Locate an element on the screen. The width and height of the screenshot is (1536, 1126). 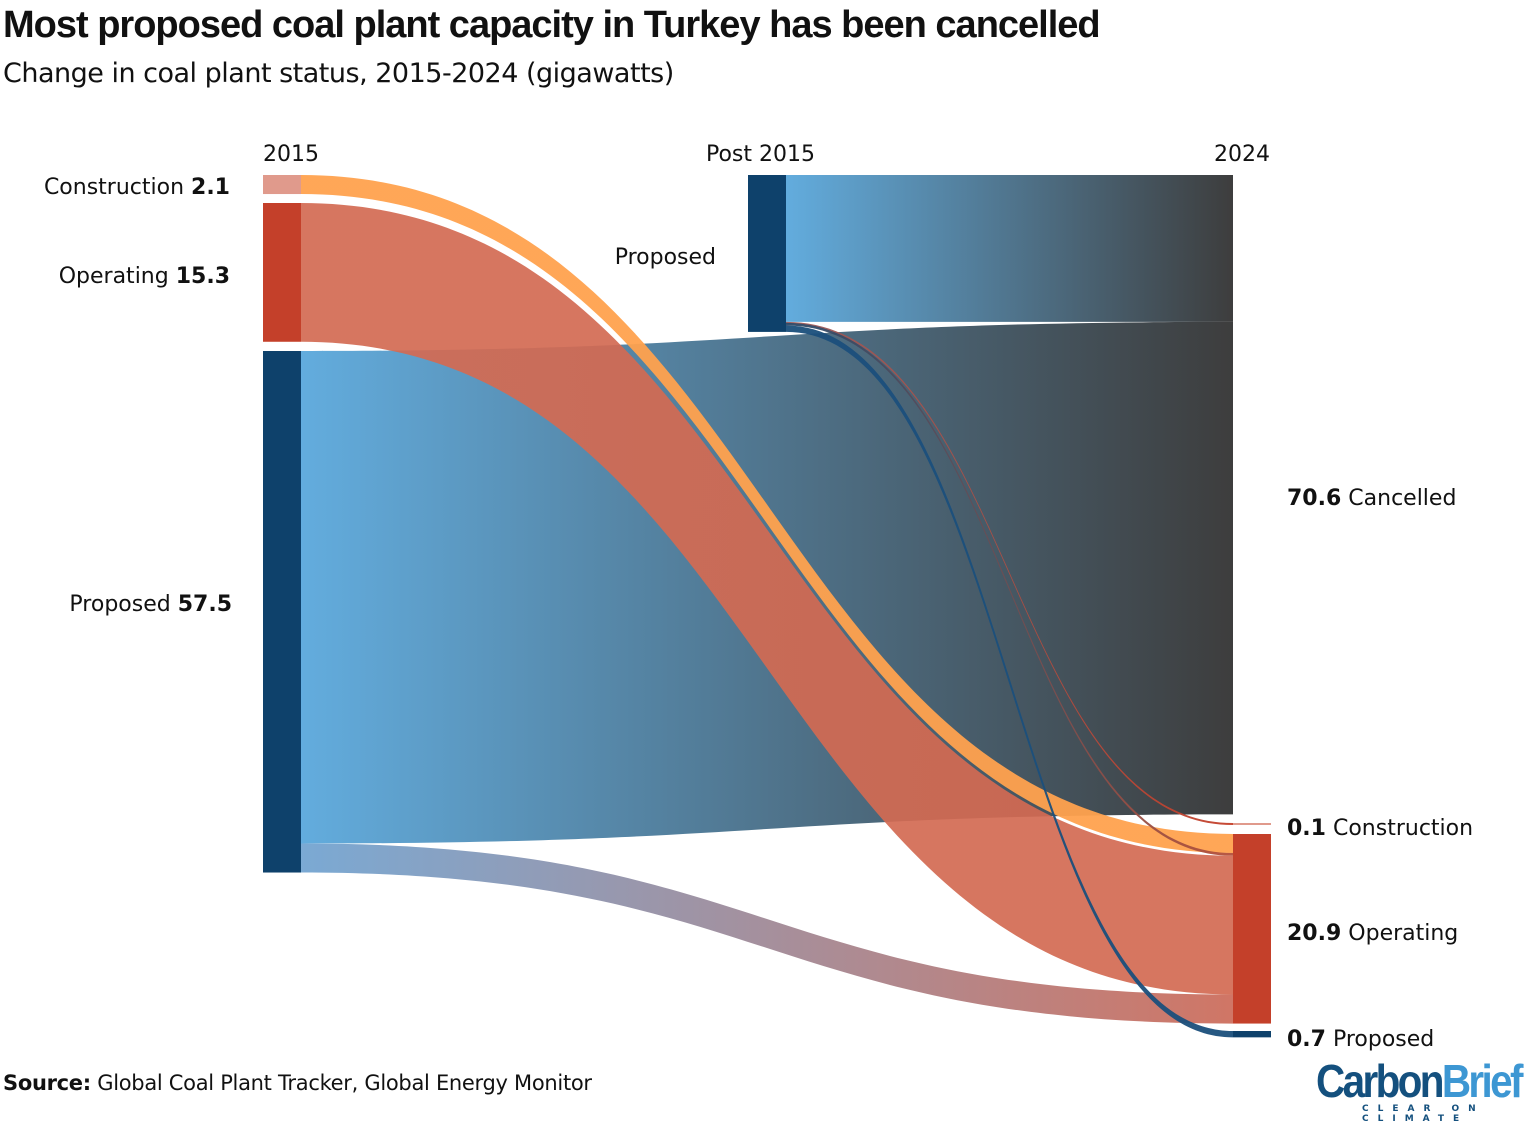
node-con2015 is located at coordinates (282, 185).